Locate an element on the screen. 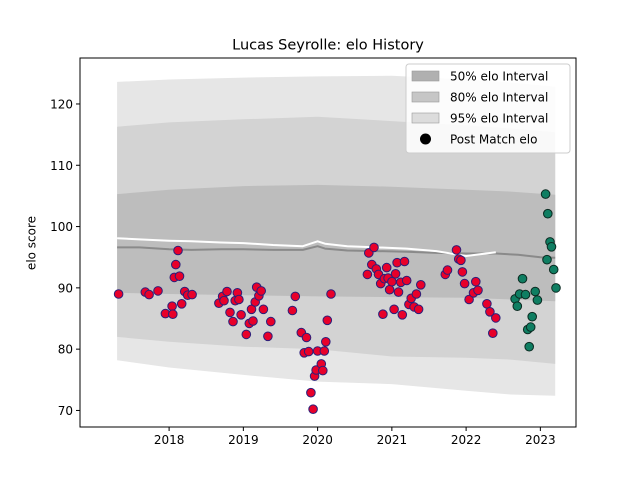 This screenshot has height=484, width=640. y-tick-label: 100 is located at coordinates (61, 227).